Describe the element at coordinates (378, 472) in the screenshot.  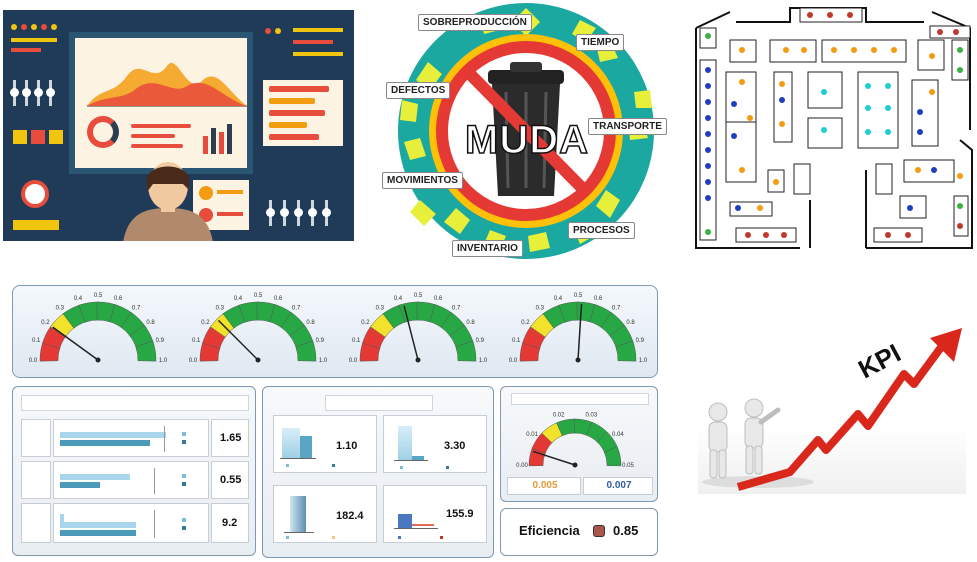
I see `mini-charts-panel: 1.10 3.30 182.4 155.9` at that location.